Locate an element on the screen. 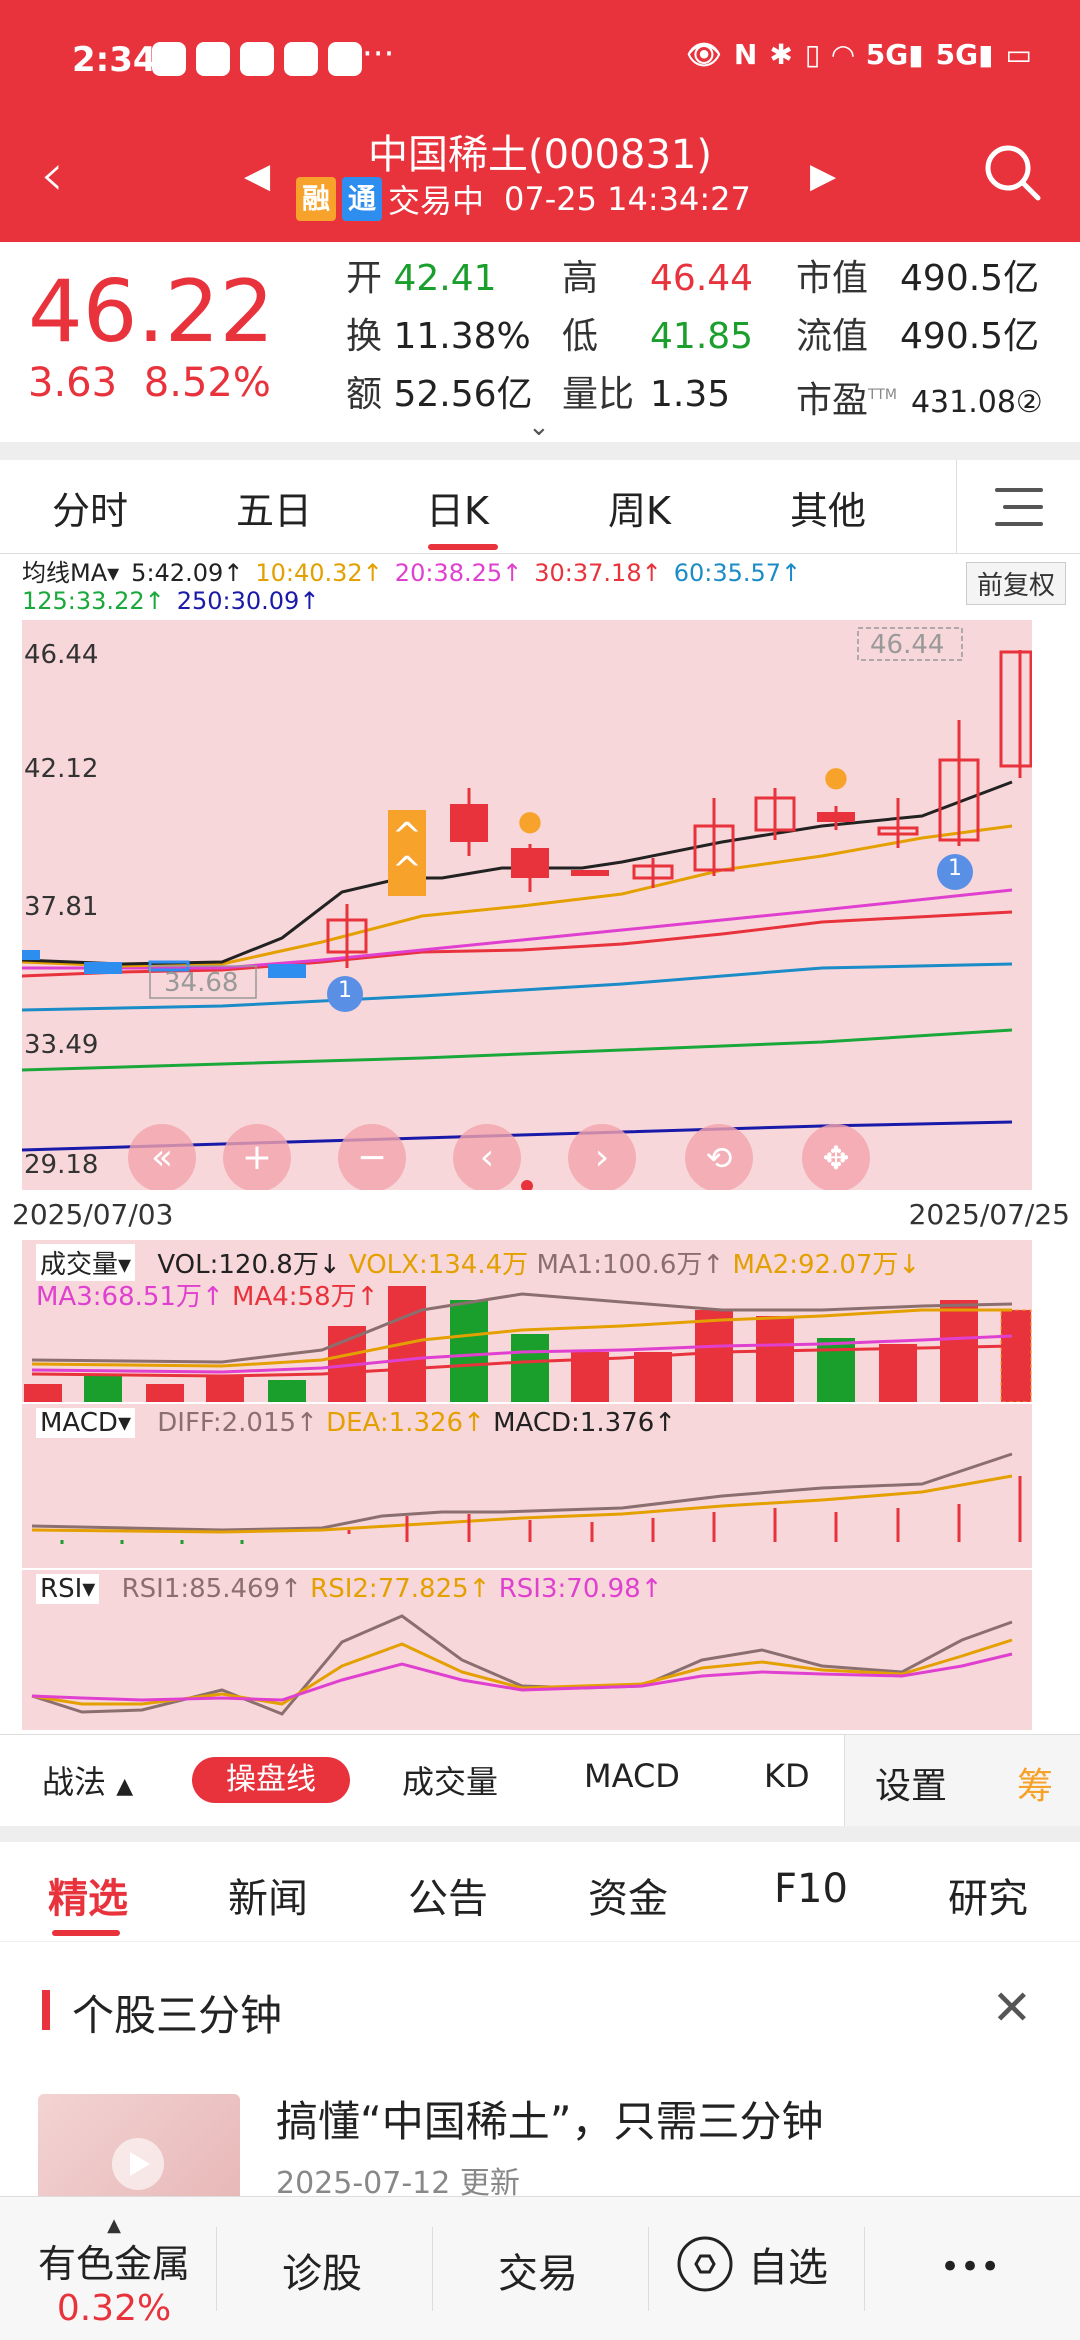  rotate-button: ⟲ is located at coordinates (719, 1158).